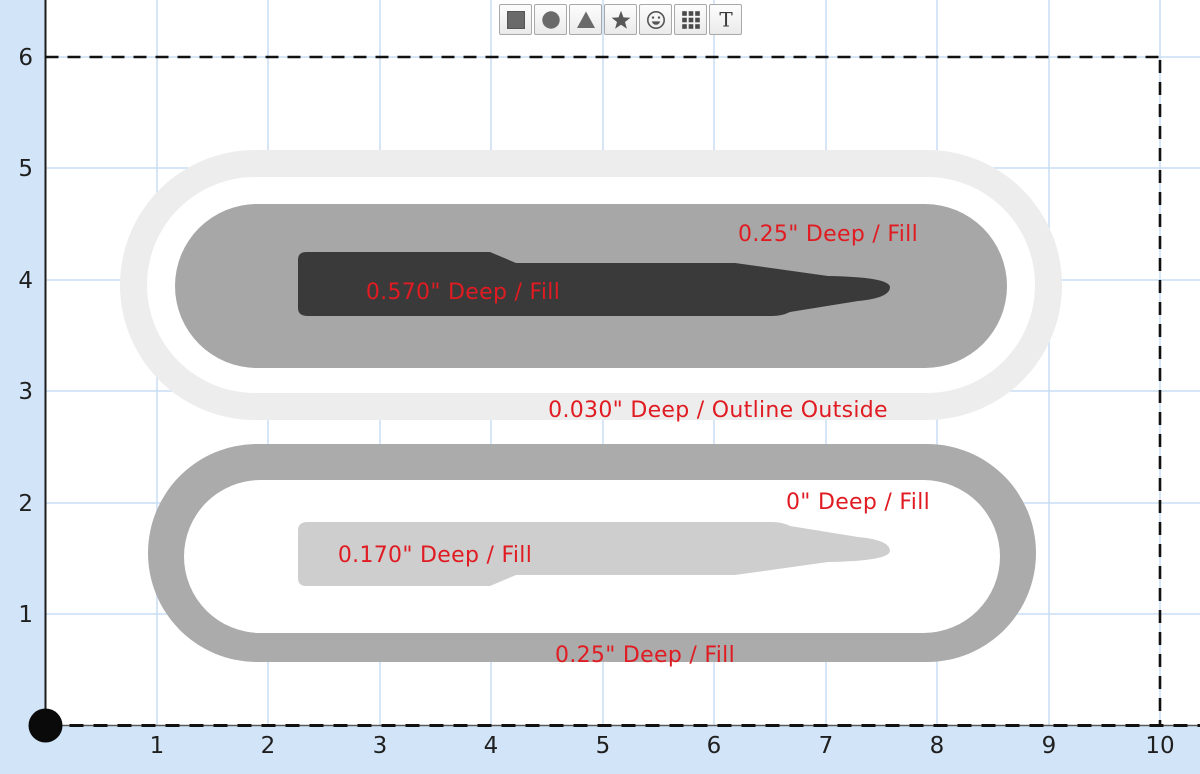  I want to click on label-top-inner-depth: 0.570" Deep / Fill, so click(463, 292).